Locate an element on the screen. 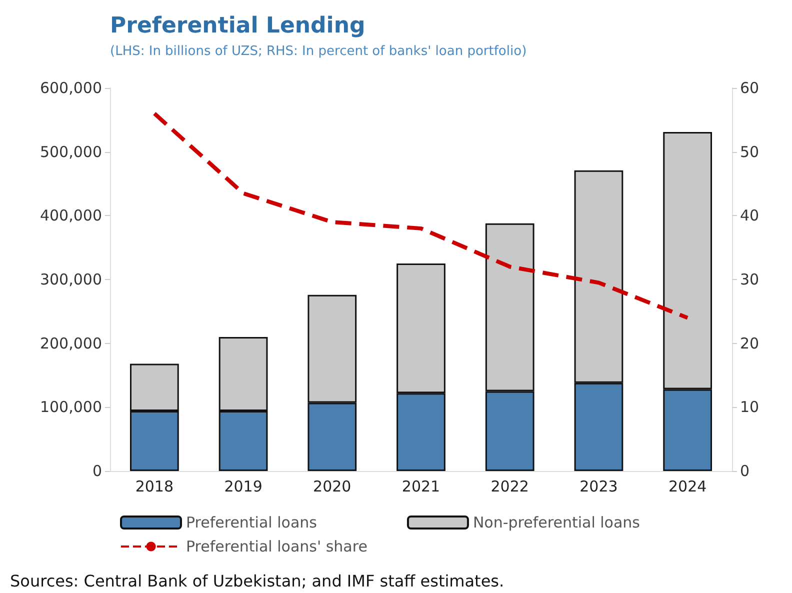 The height and width of the screenshot is (593, 792). y-tick-label: 0 is located at coordinates (97, 471).